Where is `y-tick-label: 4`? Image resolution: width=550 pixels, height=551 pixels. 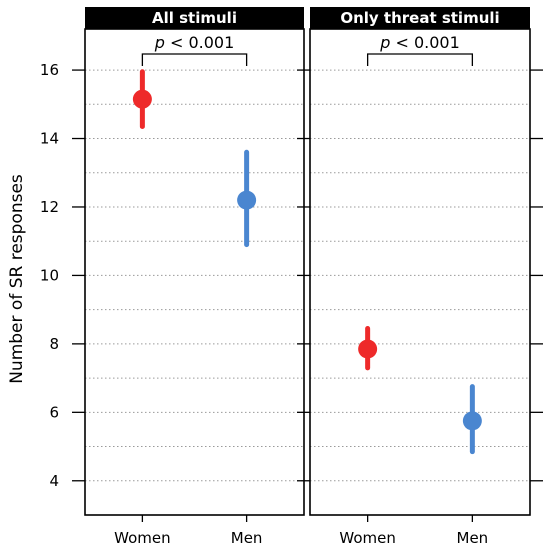
y-tick-label: 4 is located at coordinates (54, 481).